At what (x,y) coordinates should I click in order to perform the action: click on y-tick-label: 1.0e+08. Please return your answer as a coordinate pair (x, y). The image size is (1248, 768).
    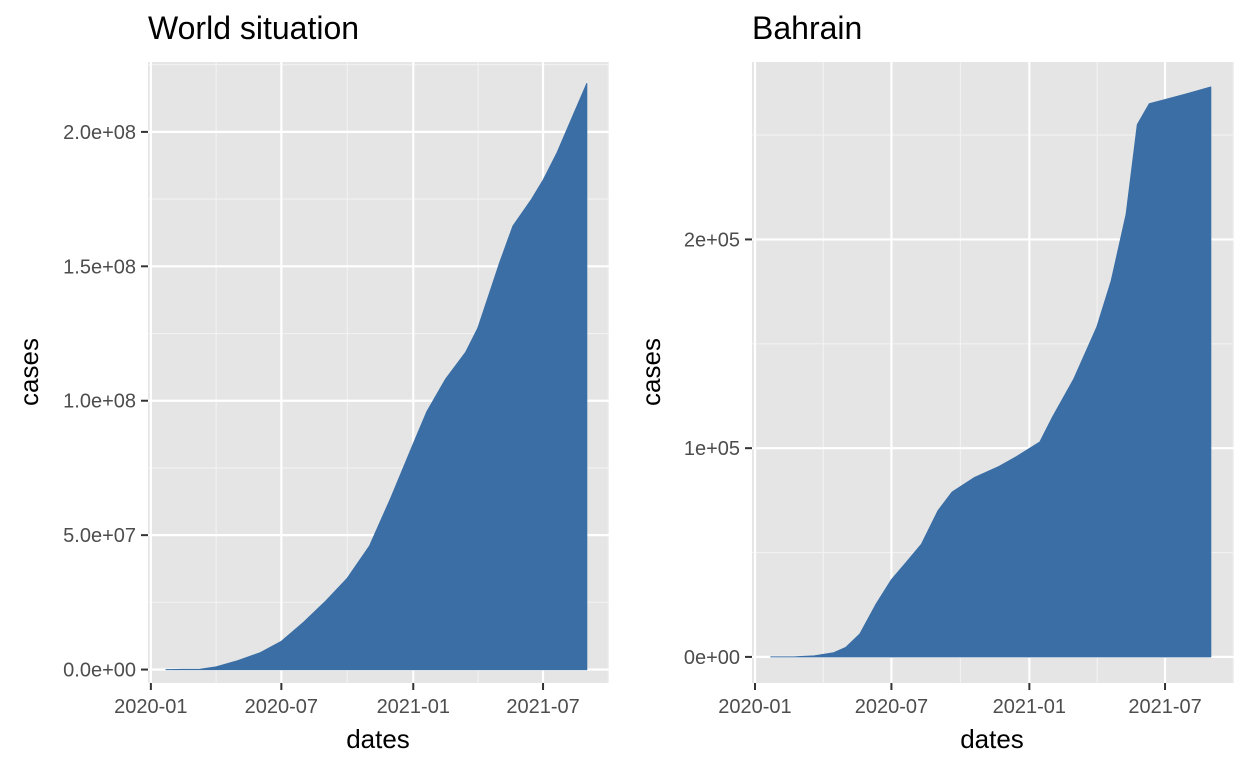
    Looking at the image, I should click on (99, 402).